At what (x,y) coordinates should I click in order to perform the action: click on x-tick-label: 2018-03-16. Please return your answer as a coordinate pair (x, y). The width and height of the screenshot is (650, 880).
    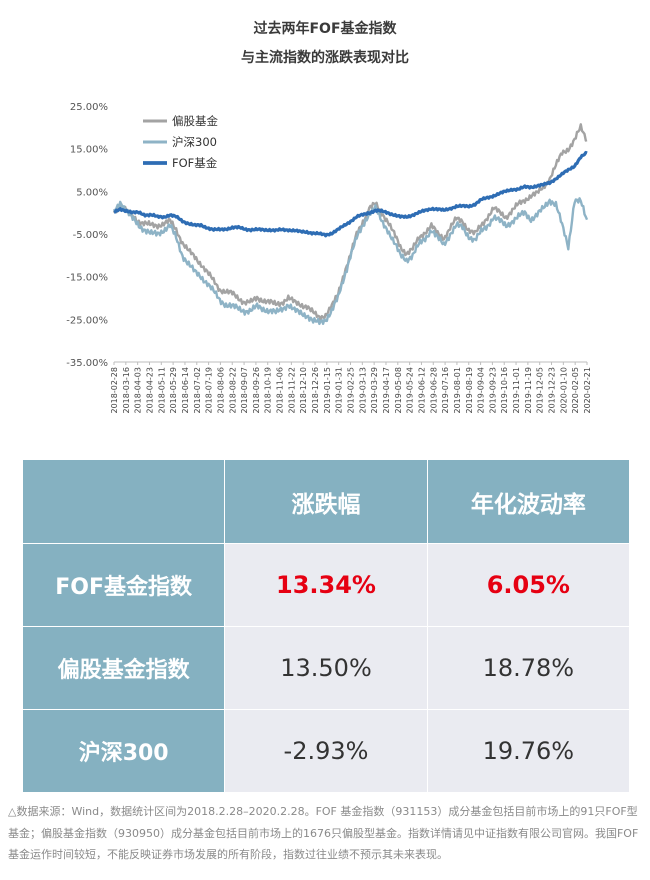
    Looking at the image, I should click on (126, 390).